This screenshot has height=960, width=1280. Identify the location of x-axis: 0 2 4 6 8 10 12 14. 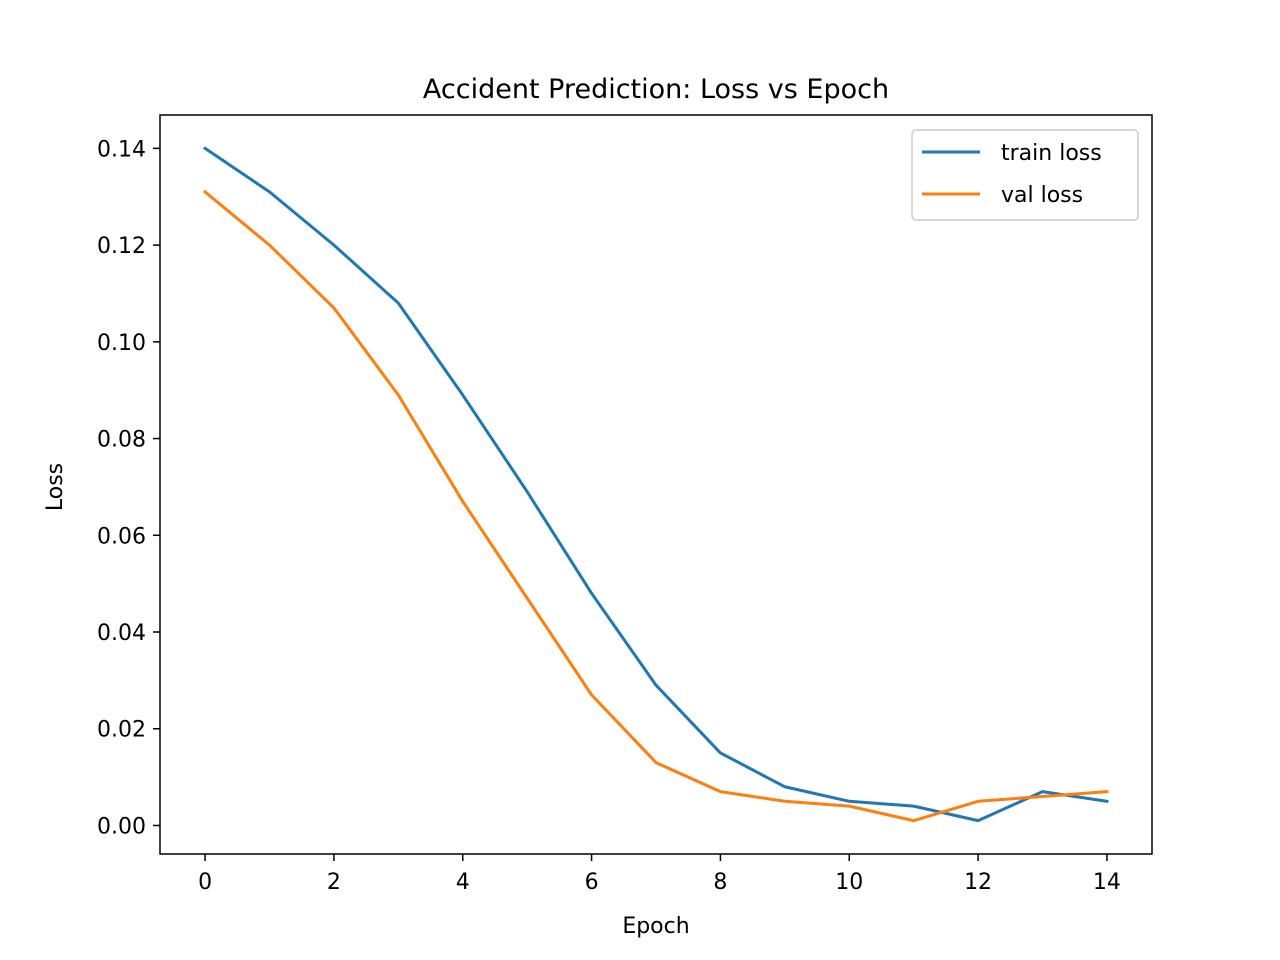
(659, 874).